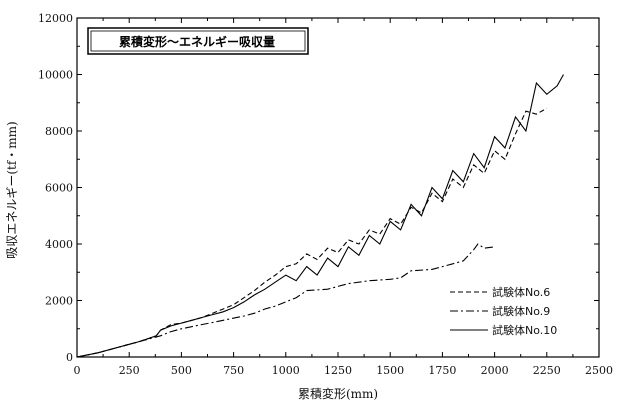  I want to click on x-tick-label: 1250, so click(338, 370).